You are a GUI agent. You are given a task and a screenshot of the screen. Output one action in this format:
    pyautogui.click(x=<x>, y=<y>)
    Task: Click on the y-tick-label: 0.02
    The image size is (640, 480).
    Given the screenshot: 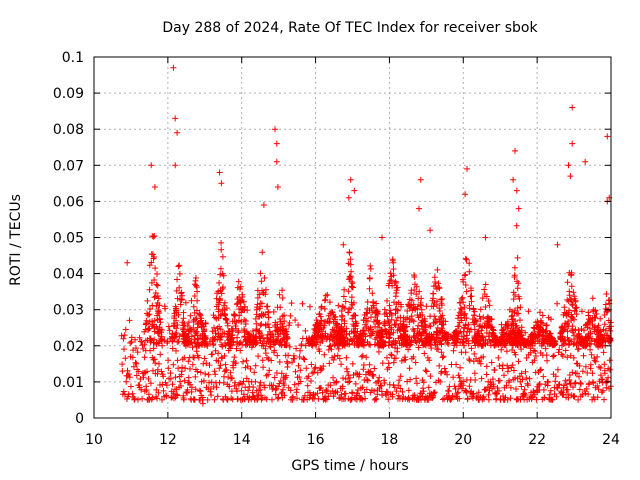 What is the action you would take?
    pyautogui.click(x=68, y=347)
    